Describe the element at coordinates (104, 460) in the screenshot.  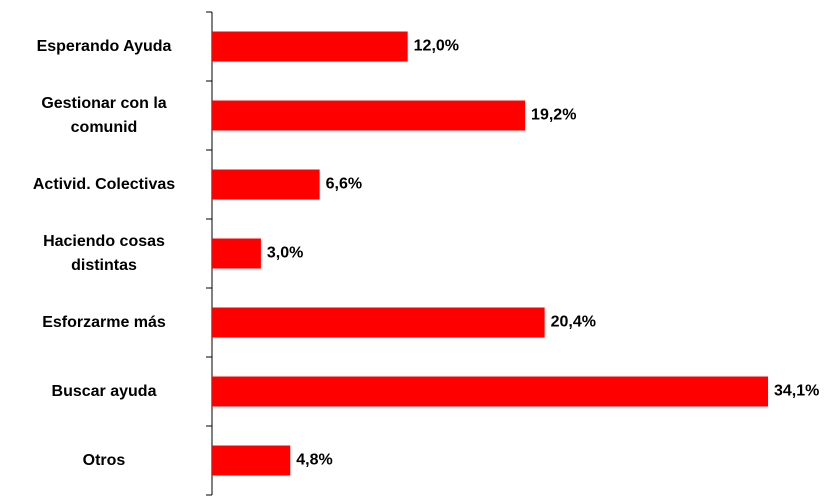
I see `category-label: Otros` at that location.